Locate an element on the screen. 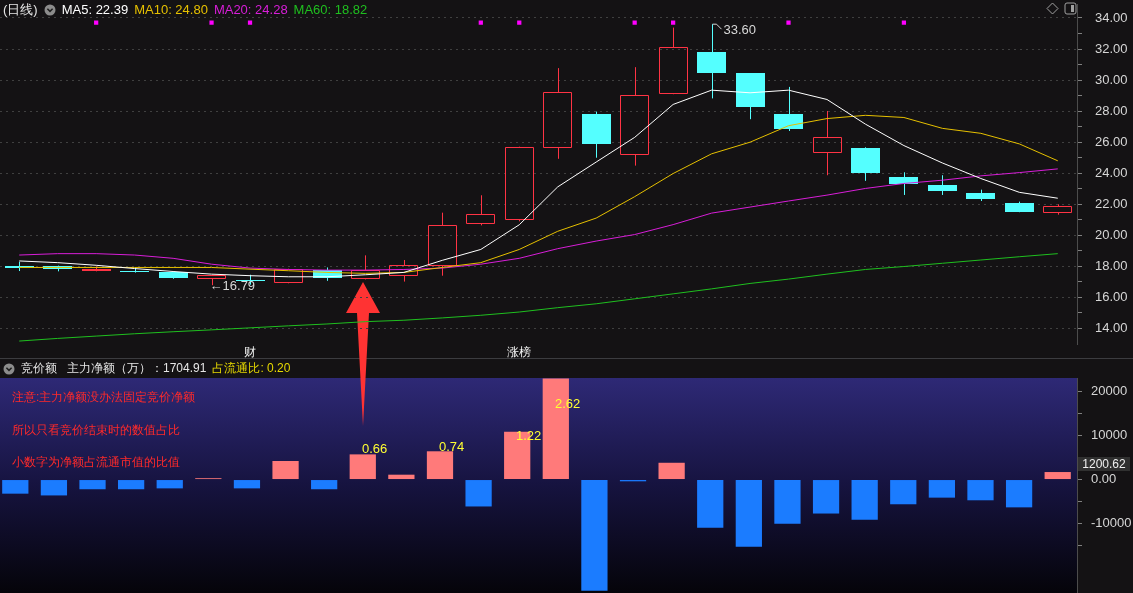 Image resolution: width=1133 pixels, height=593 pixels. chart-title: (日线) is located at coordinates (20, 9).